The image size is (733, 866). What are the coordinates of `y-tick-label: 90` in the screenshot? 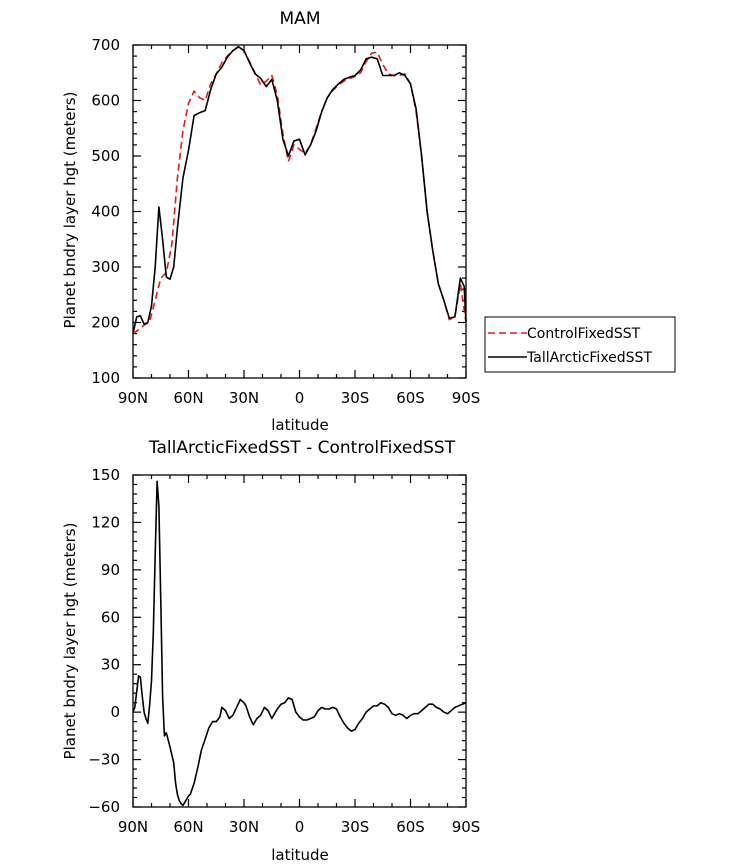 It's located at (110, 570).